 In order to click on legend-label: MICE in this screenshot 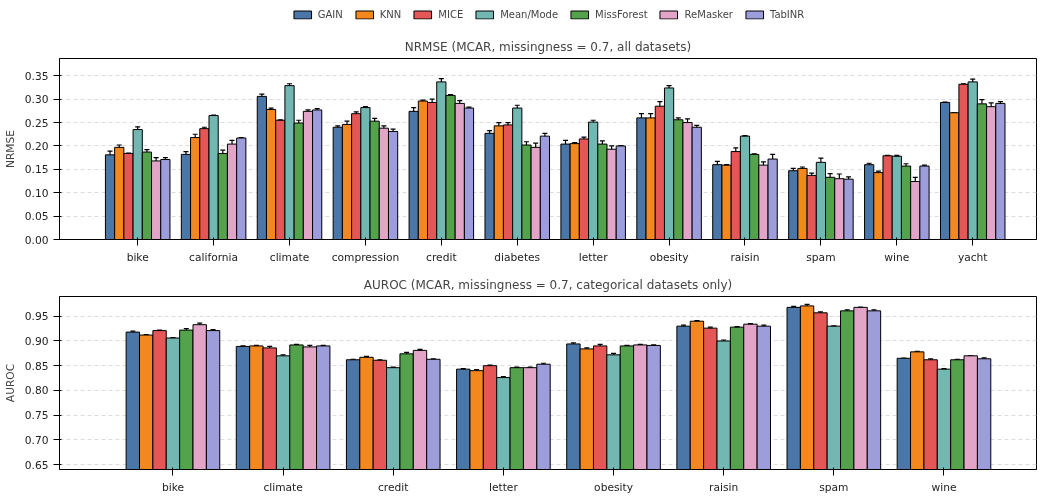, I will do `click(451, 14)`.